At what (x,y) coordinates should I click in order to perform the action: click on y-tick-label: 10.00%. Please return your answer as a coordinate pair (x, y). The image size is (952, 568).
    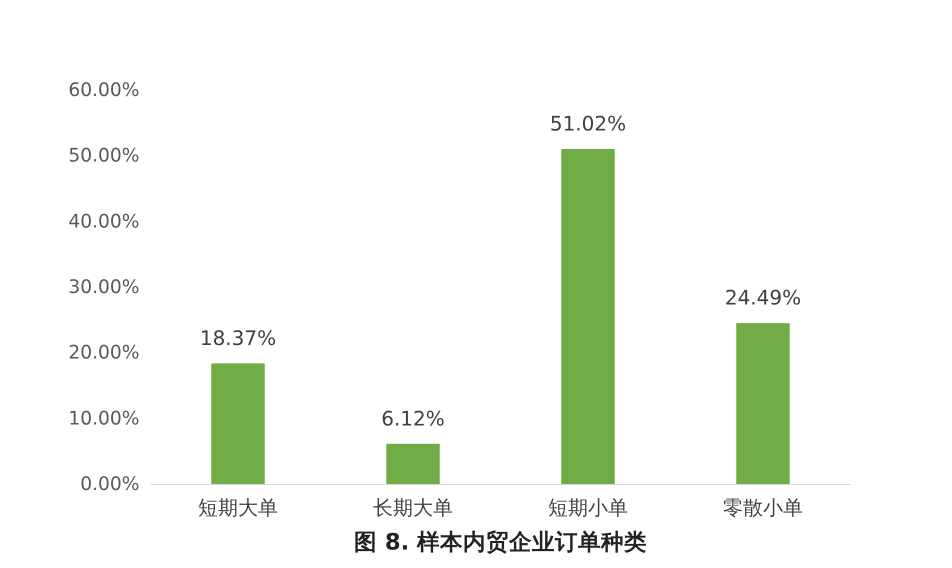
    Looking at the image, I should click on (104, 419).